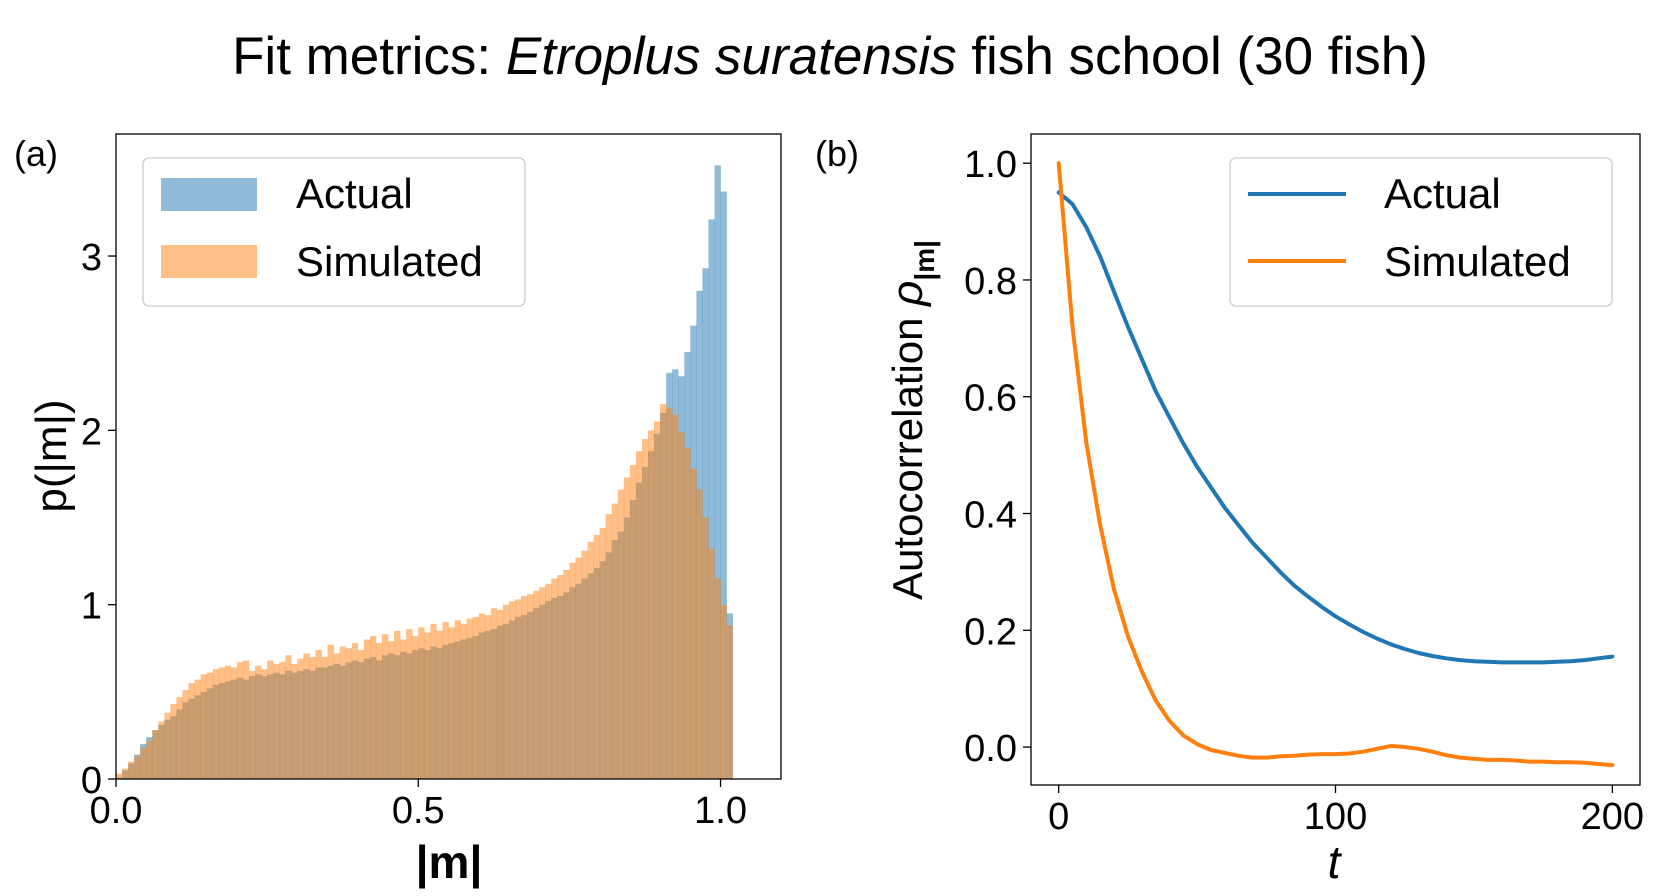 This screenshot has height=896, width=1660. What do you see at coordinates (720, 811) in the screenshot?
I see `x-tick-label: 1.0` at bounding box center [720, 811].